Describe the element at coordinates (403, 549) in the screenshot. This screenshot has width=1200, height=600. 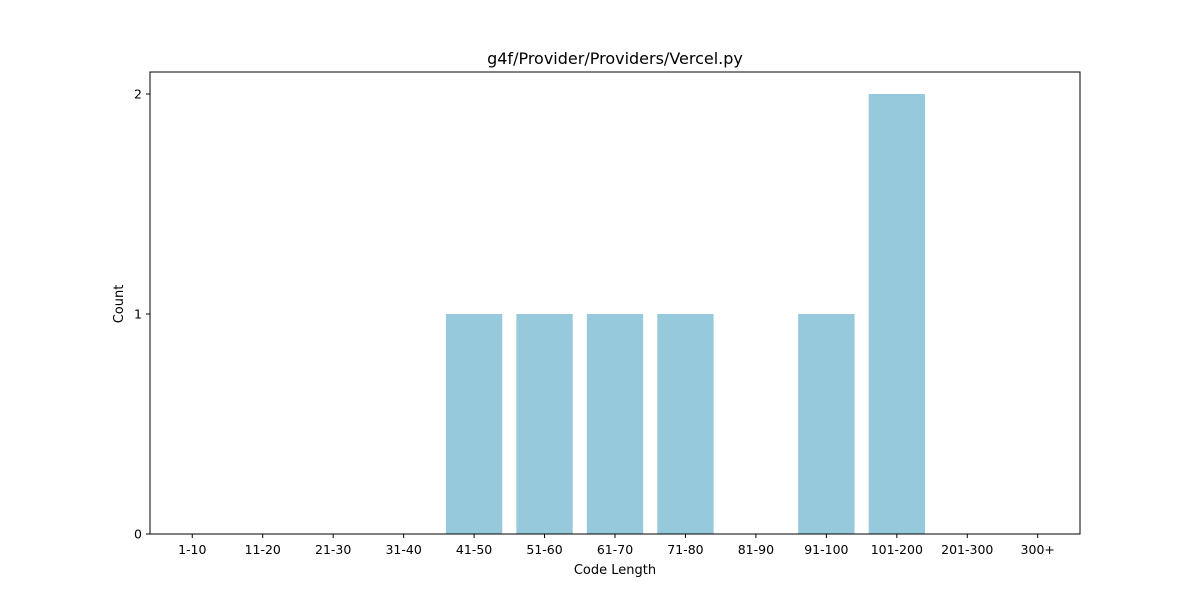
I see `x-tick-label: 31-40` at that location.